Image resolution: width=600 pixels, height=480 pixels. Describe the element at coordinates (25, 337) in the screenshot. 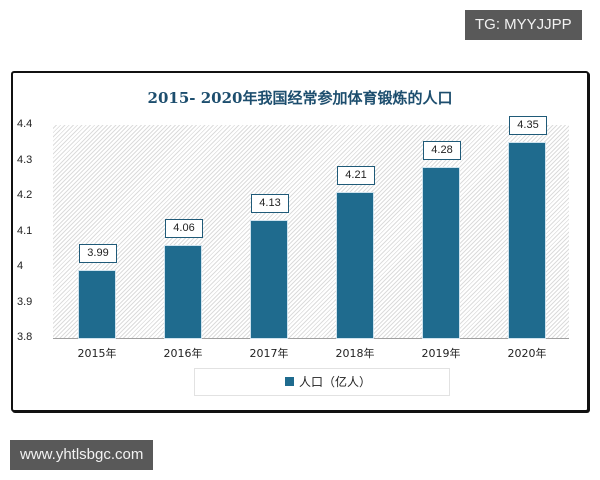

I see `y-tick: 3.8` at that location.